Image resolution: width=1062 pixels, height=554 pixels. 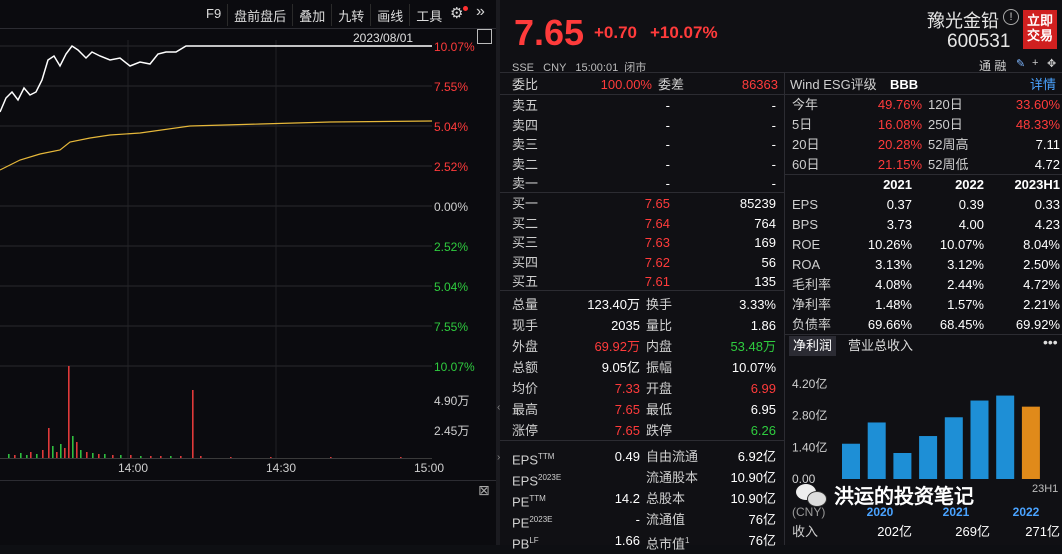 I want to click on tab-revenue: 营业总收入, so click(x=881, y=345).